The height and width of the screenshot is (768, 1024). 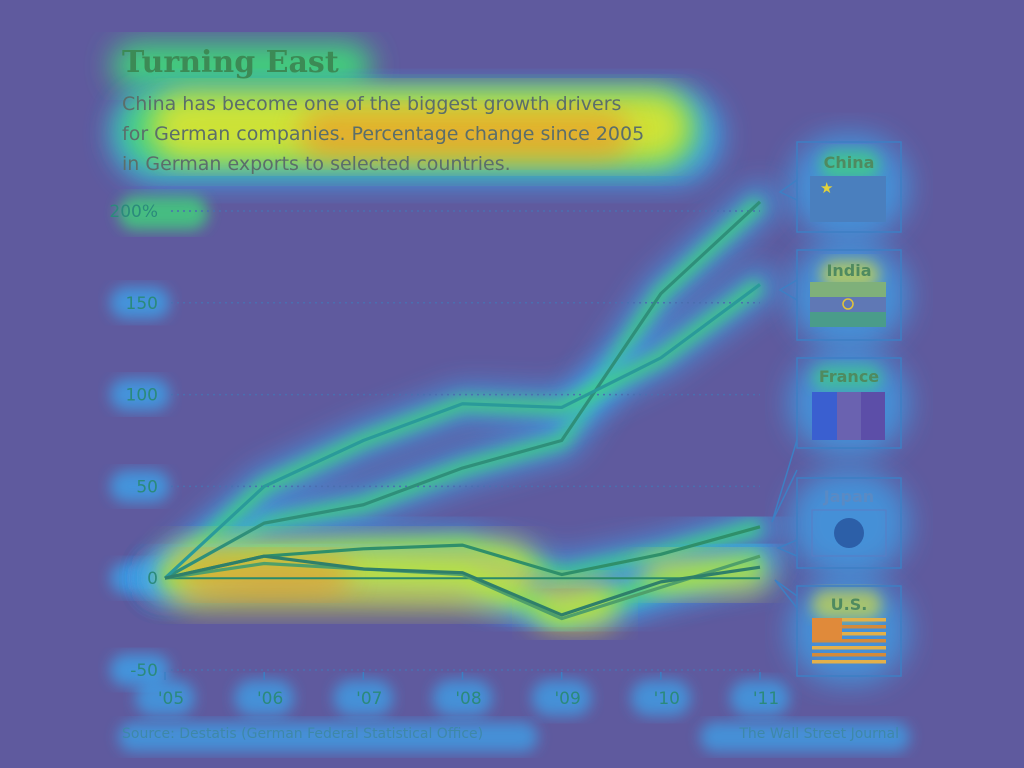 I want to click on france-flag-icon, so click(x=848, y=416).